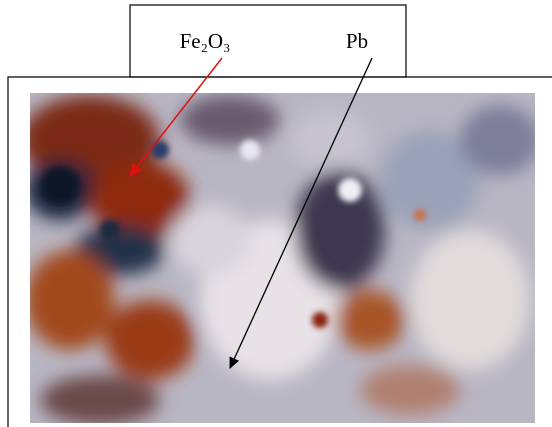 Image resolution: width=552 pixels, height=427 pixels. What do you see at coordinates (176, 117) in the screenshot?
I see `arrow-fe2o3` at bounding box center [176, 117].